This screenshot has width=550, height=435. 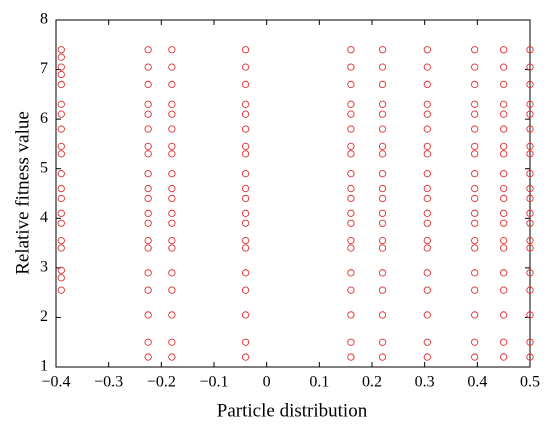 I want to click on x-tick-label: 0, so click(x=267, y=382).